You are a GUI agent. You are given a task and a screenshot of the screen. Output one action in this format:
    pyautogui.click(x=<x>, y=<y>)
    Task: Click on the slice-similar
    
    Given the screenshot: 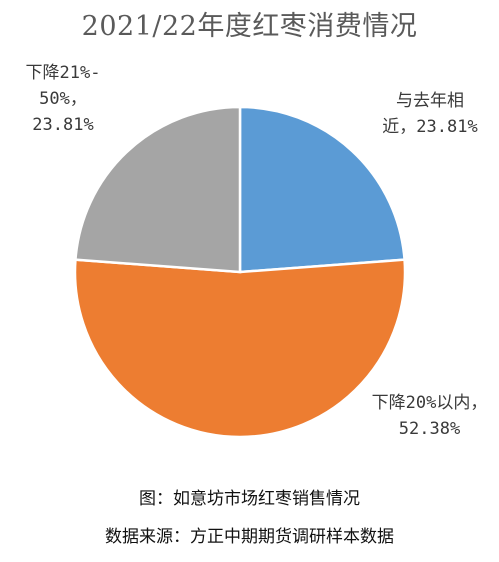 What is the action you would take?
    pyautogui.click(x=322, y=189)
    